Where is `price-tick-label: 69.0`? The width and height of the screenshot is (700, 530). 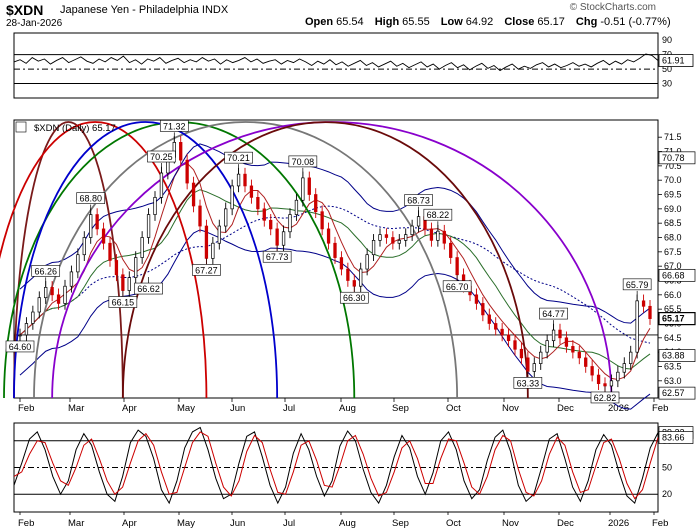
price-tick-label: 69.0 is located at coordinates (673, 209).